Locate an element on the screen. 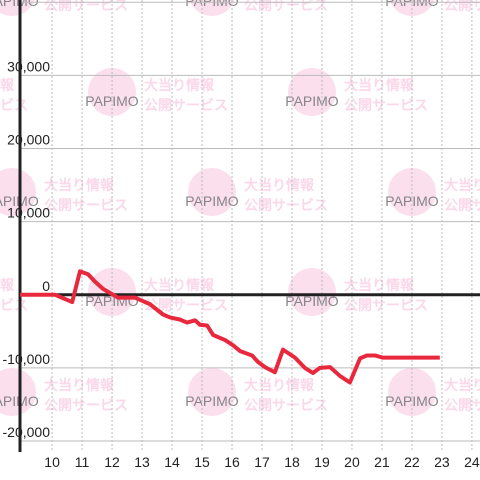 This screenshot has height=480, width=480. y-tick-label: -20,000 is located at coordinates (27, 432).